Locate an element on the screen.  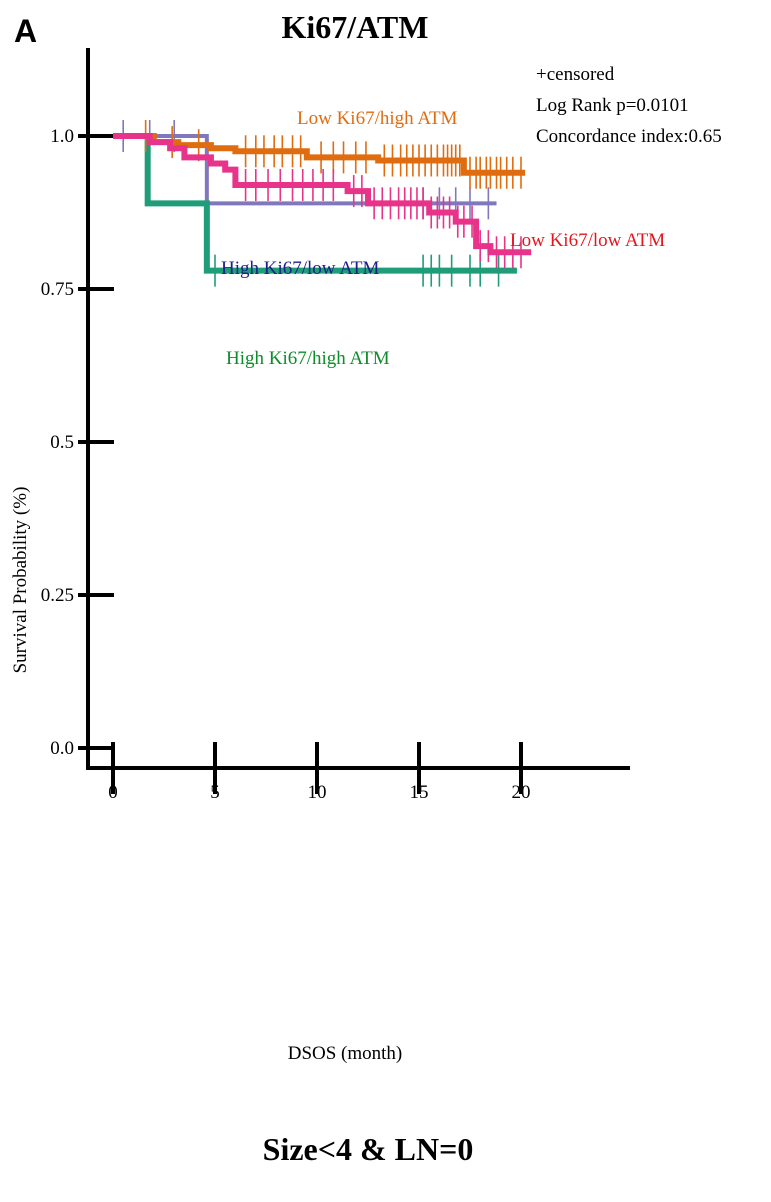
y-tick-label: 0.0 is located at coordinates (62, 748).